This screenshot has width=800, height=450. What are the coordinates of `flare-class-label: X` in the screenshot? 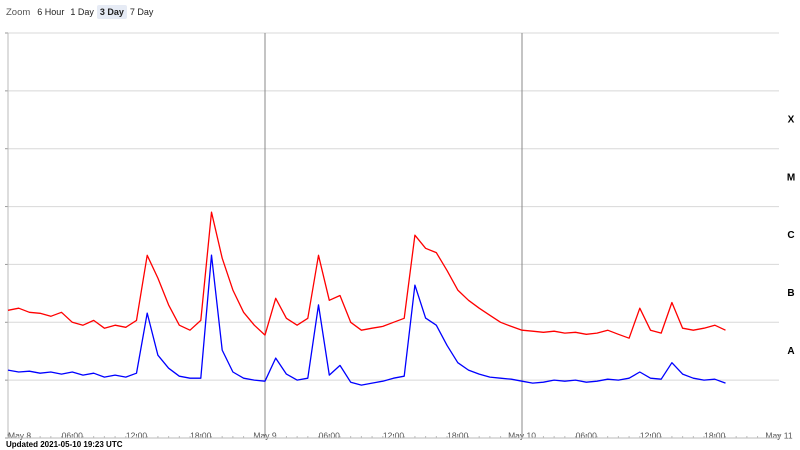 It's located at (791, 119).